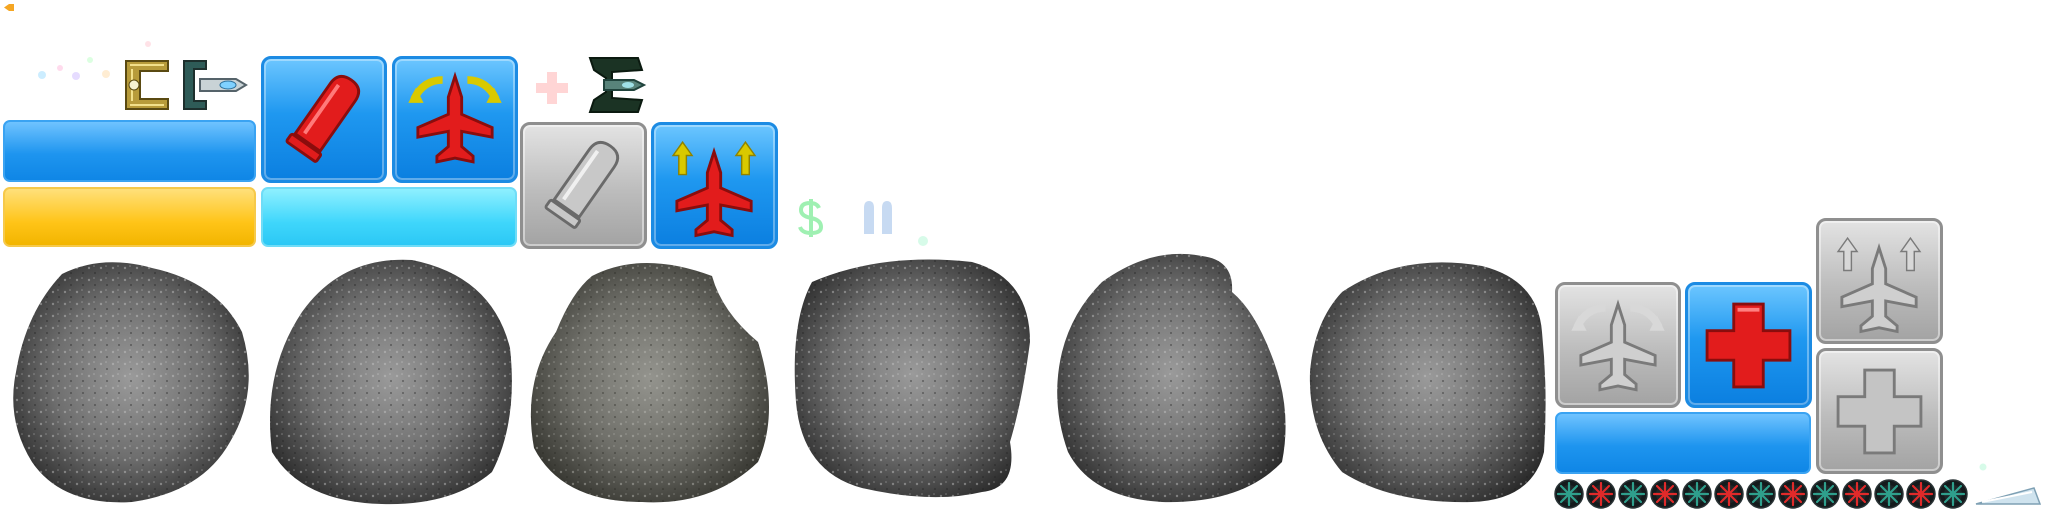 The width and height of the screenshot is (2048, 512). Describe the element at coordinates (9, 7) in the screenshot. I see `orange-pixel-sprite` at that location.